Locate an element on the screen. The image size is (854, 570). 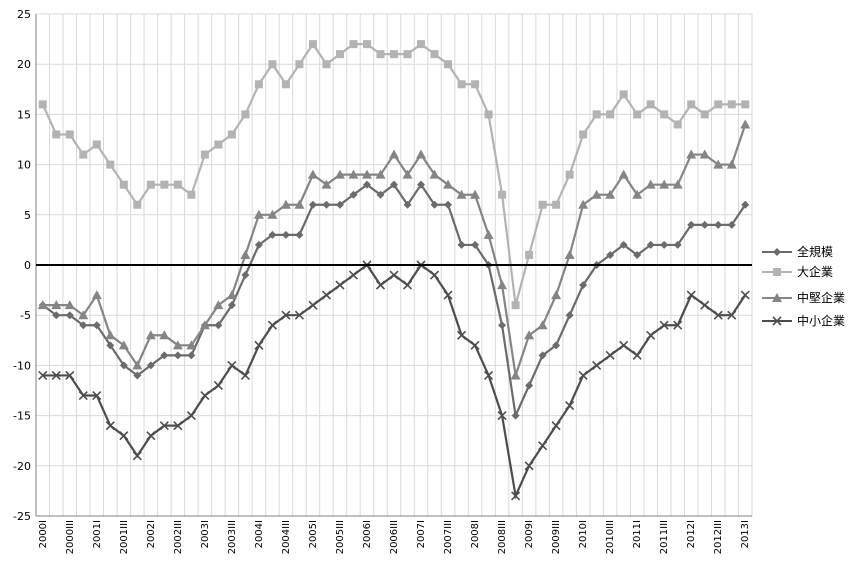
x-tick-label: 2006I is located at coordinates (367, 534).